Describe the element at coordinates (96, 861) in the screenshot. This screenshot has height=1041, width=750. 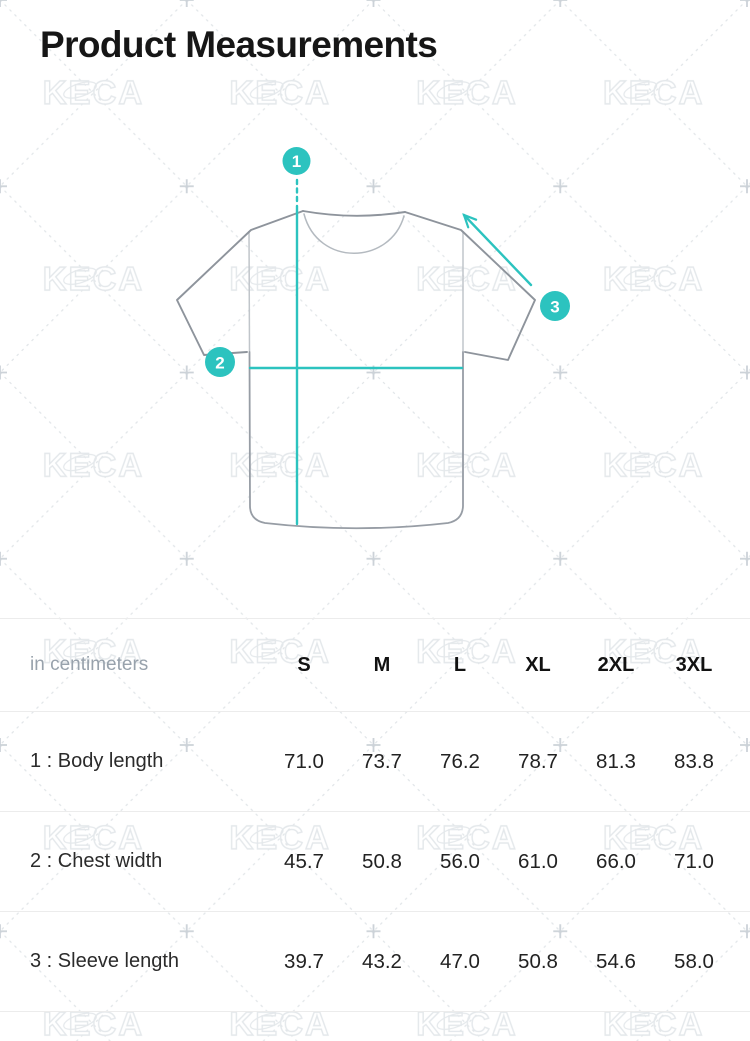
I see `row-label-chest-width: 2 : Chest width` at that location.